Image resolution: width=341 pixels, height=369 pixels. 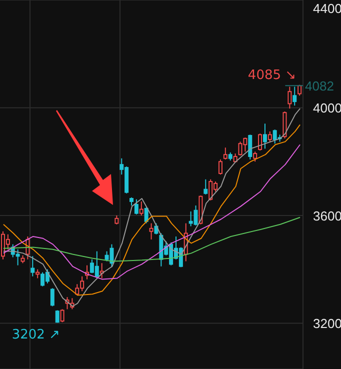 What do you see at coordinates (36, 335) in the screenshot?
I see `annotation: 3202 ↗` at bounding box center [36, 335].